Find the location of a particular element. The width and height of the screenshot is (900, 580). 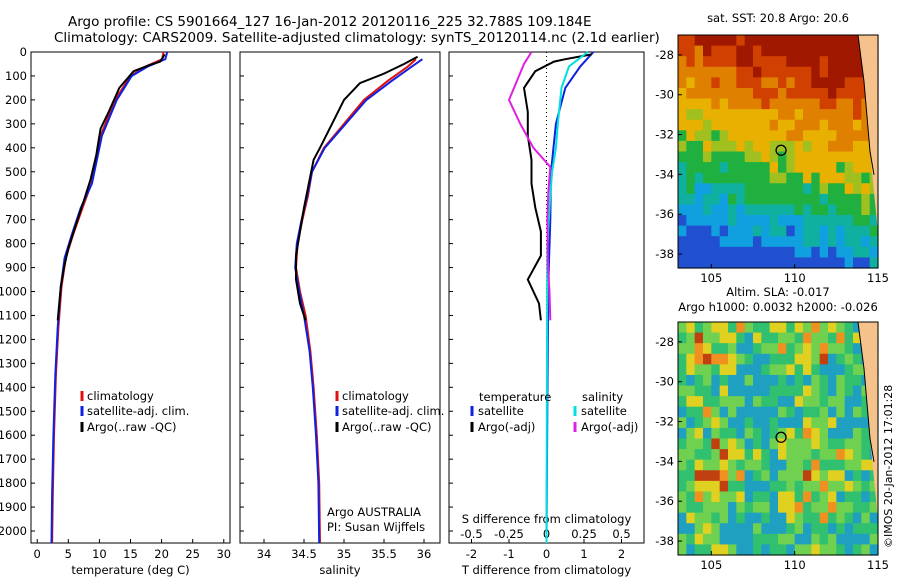

x-tick-label: 34 is located at coordinates (264, 554).